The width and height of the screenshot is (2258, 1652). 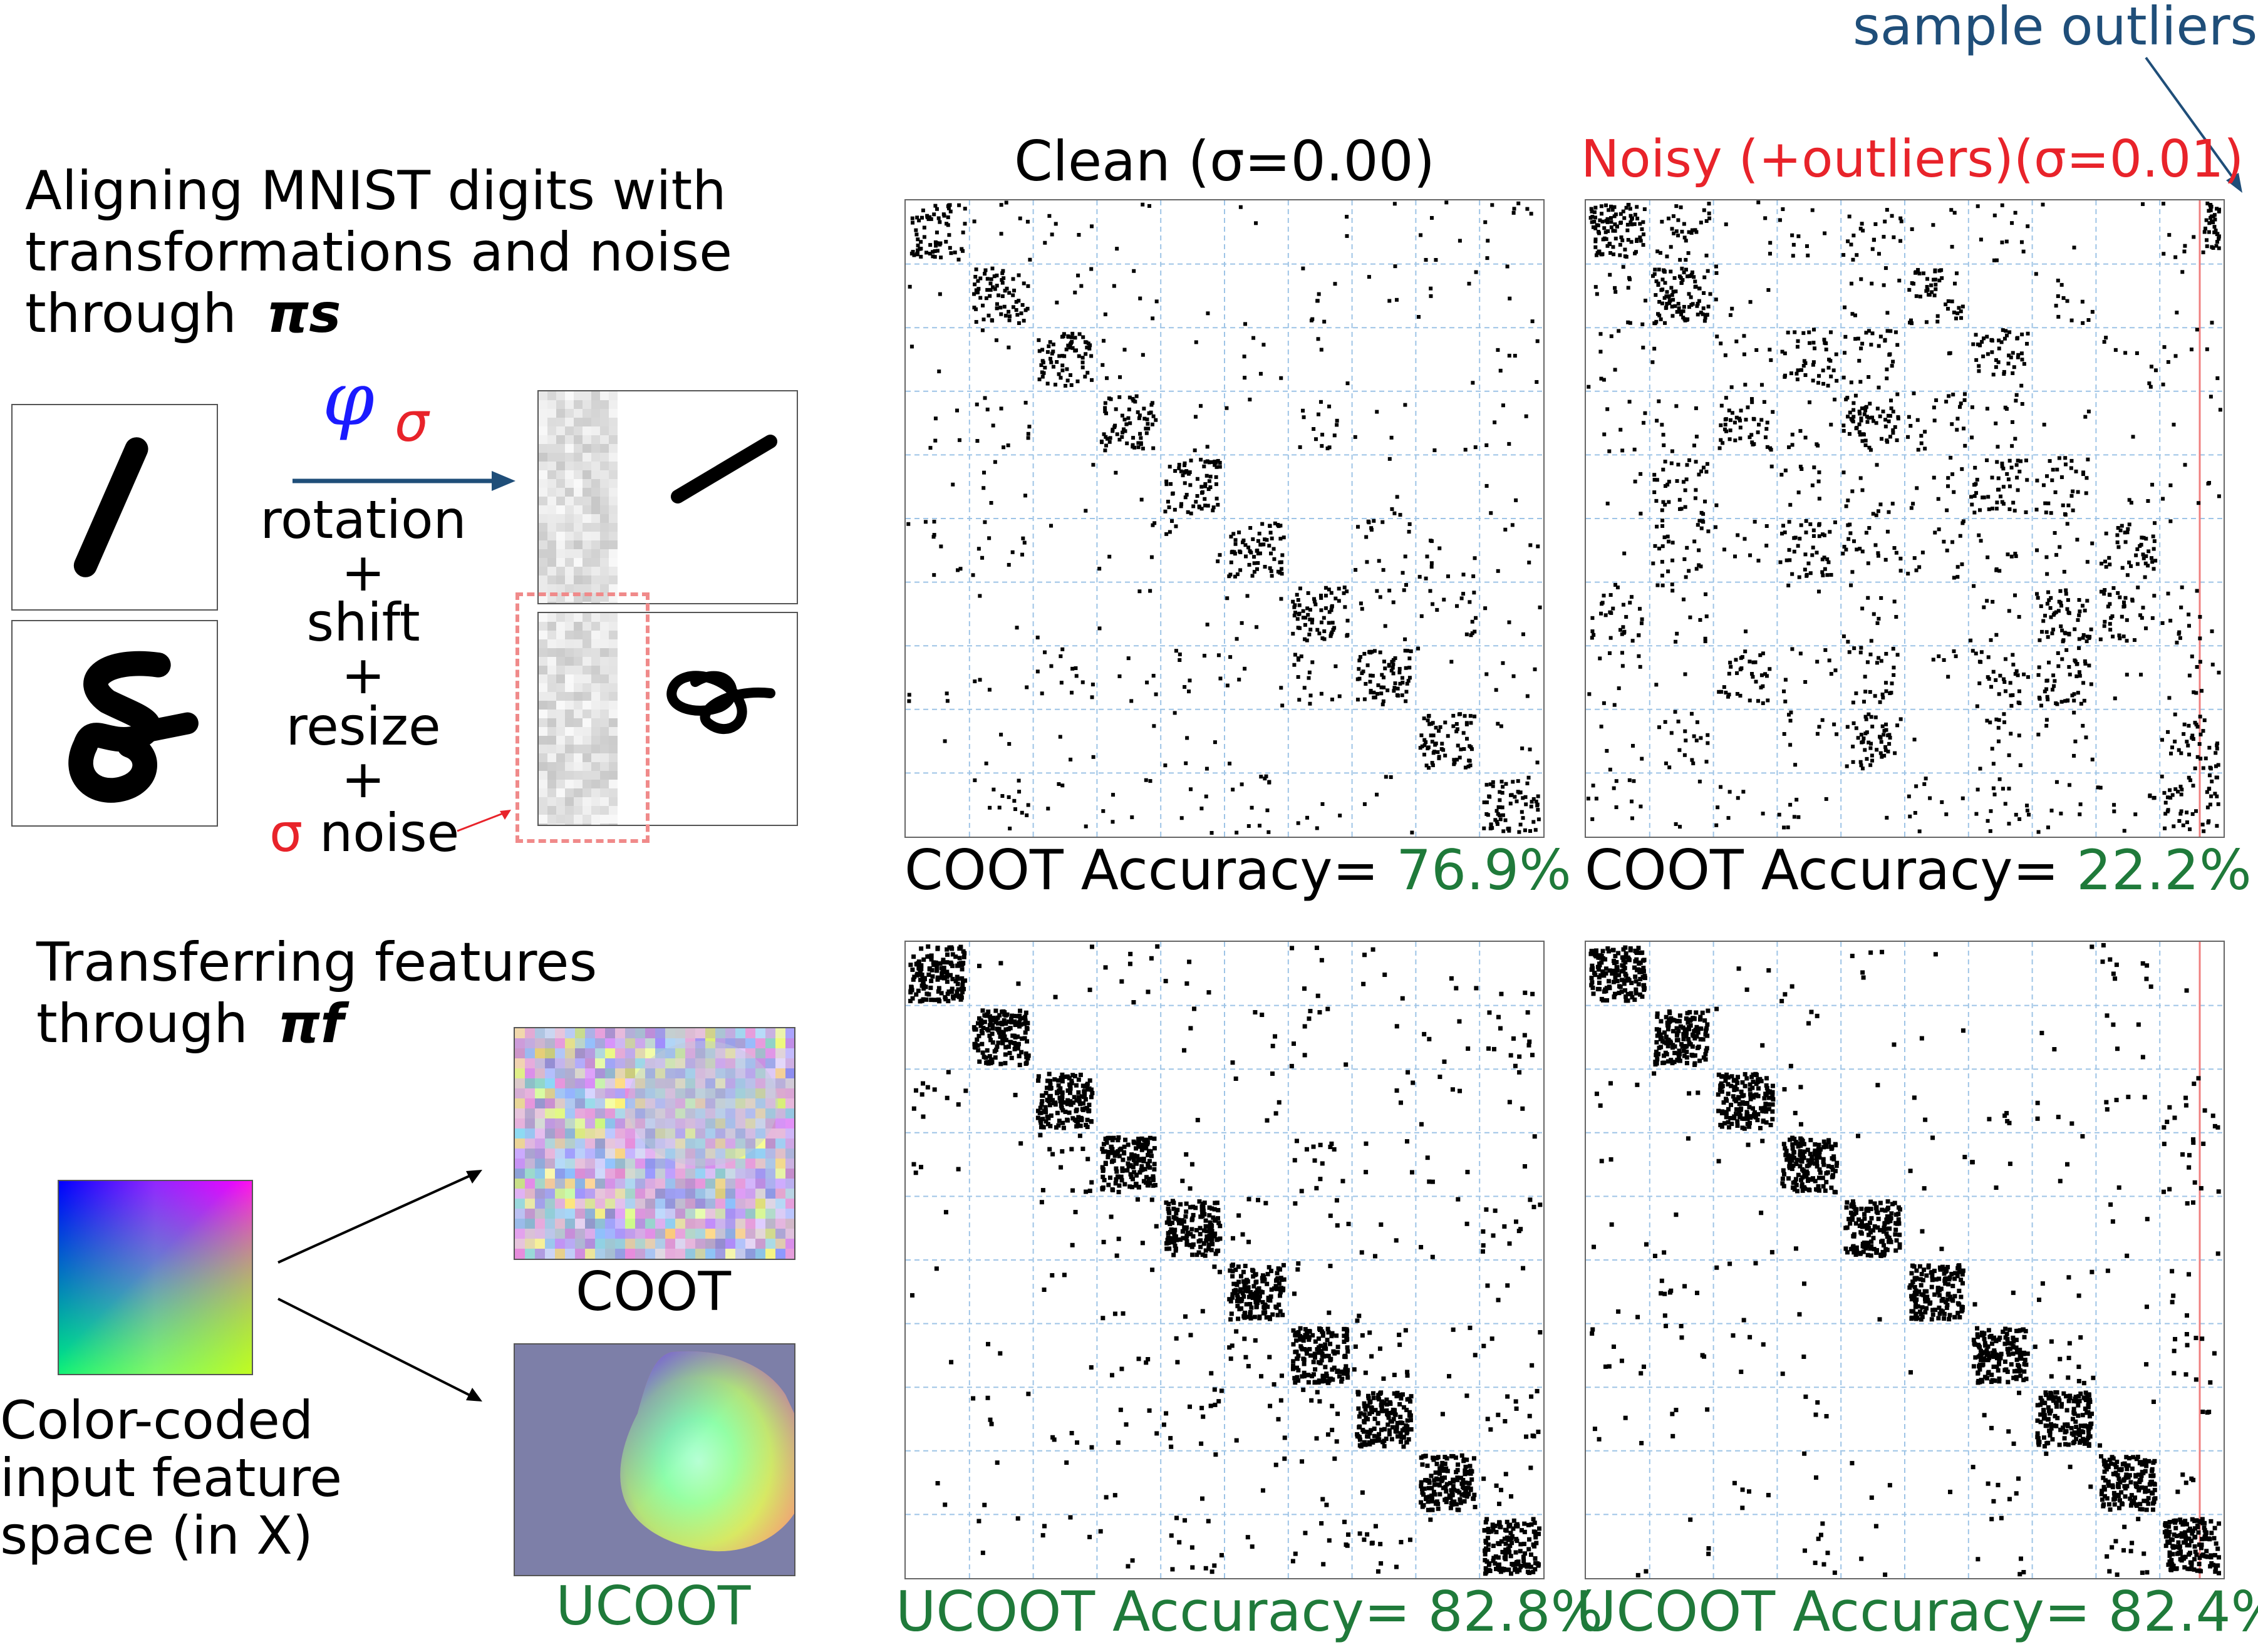 What do you see at coordinates (404, 481) in the screenshot?
I see `transform-arrow` at bounding box center [404, 481].